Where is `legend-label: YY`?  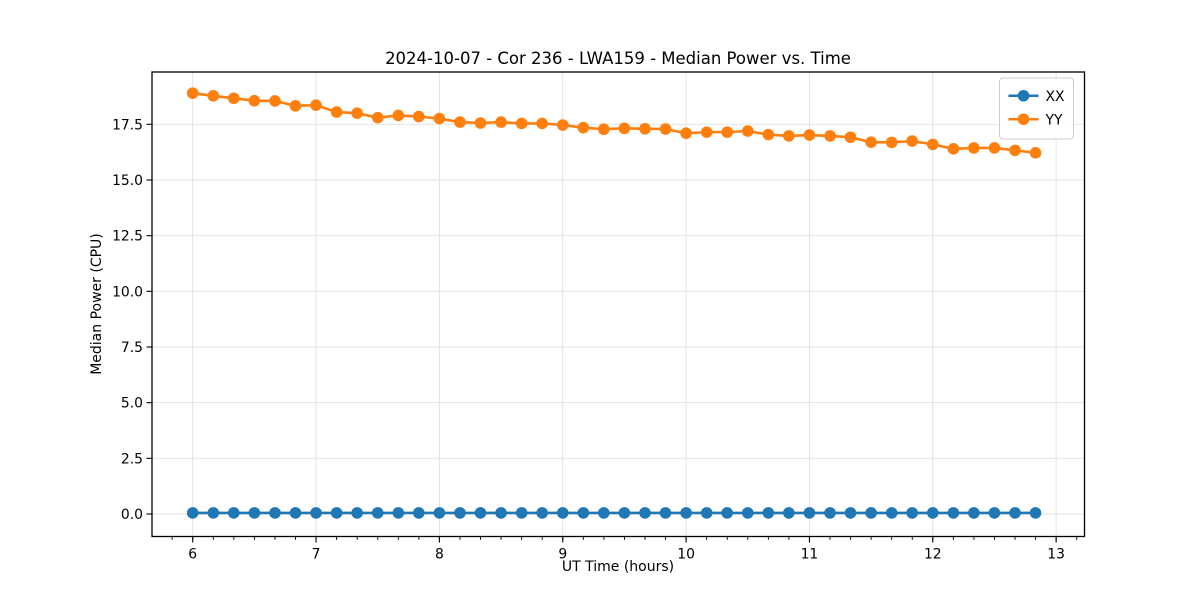
legend-label: YY is located at coordinates (1054, 120).